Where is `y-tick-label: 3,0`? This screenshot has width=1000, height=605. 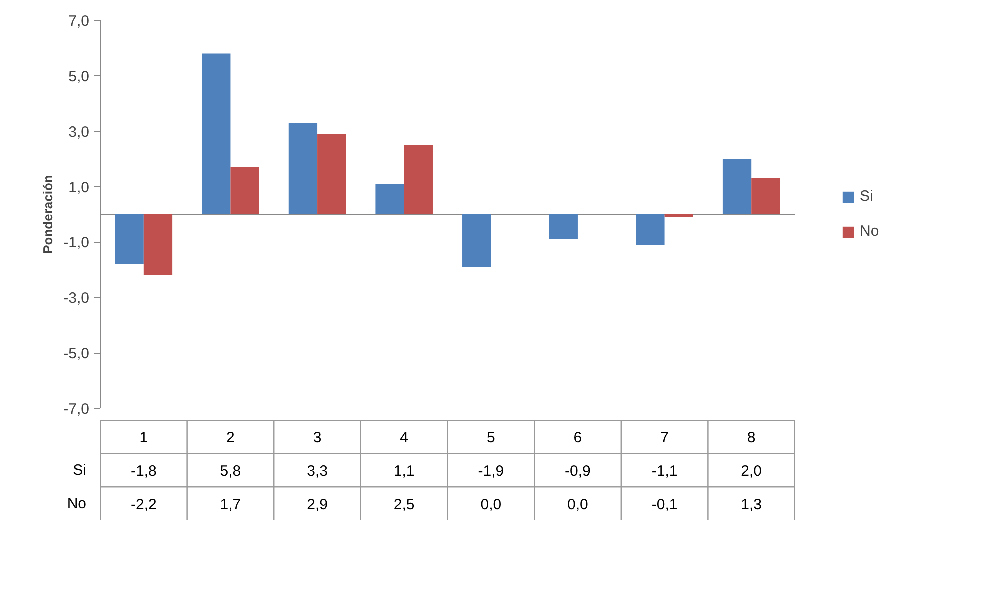
y-tick-label: 3,0 is located at coordinates (79, 132).